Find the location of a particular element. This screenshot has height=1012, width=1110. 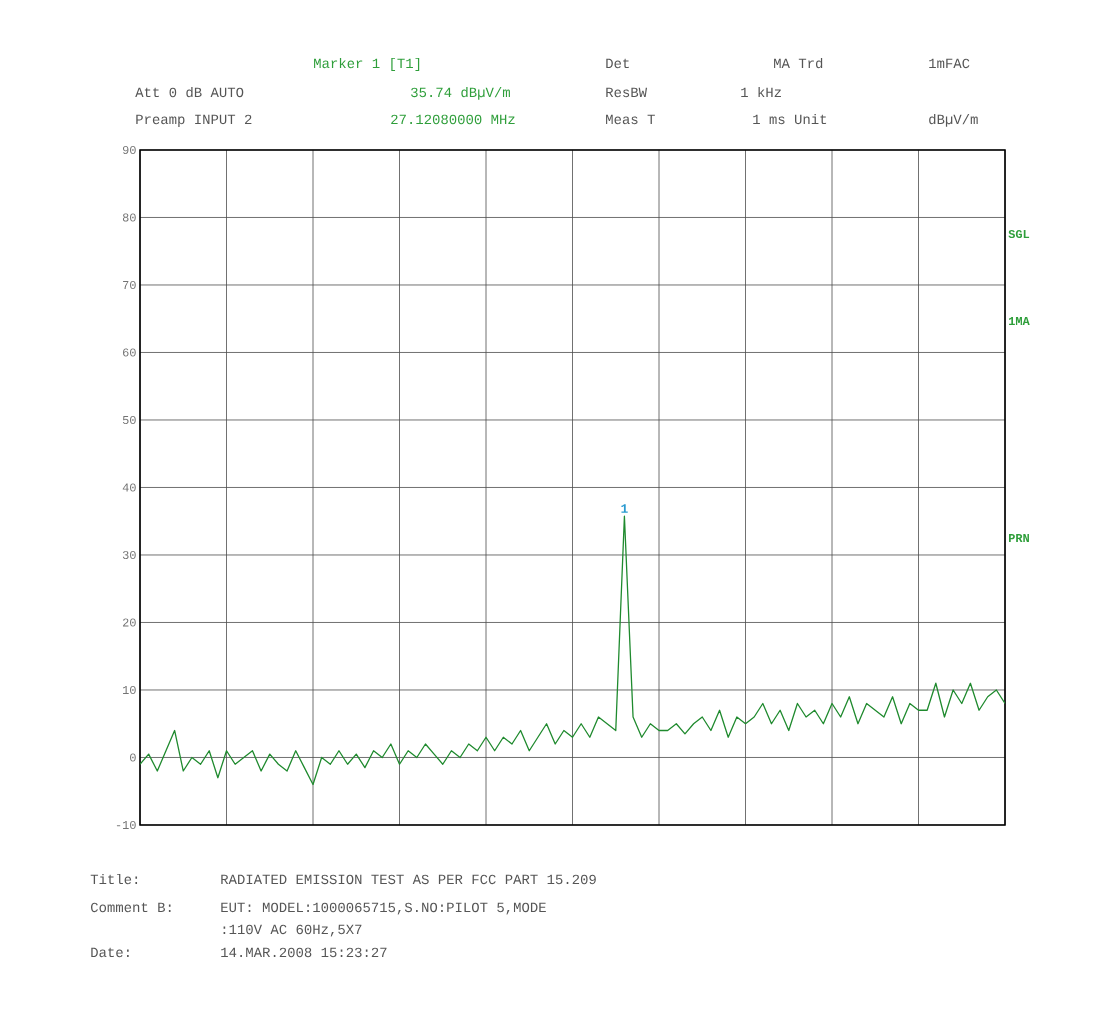

text: Meas T is located at coordinates (630, 119).